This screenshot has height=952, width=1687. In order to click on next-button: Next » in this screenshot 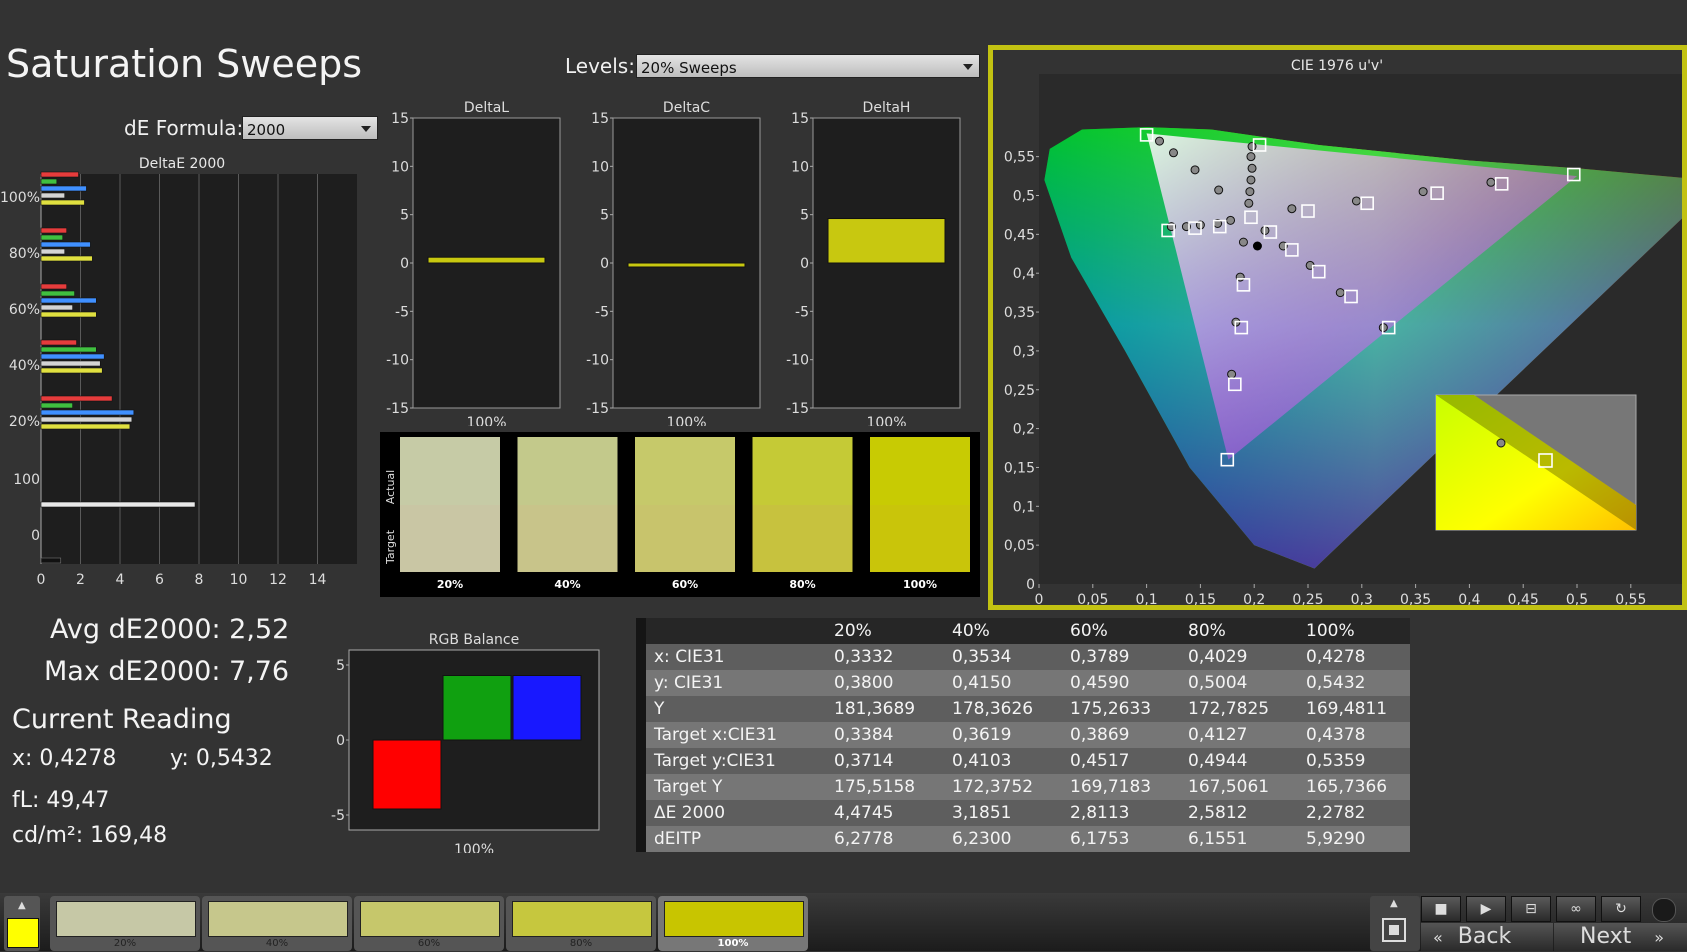, I will do `click(1620, 937)`.